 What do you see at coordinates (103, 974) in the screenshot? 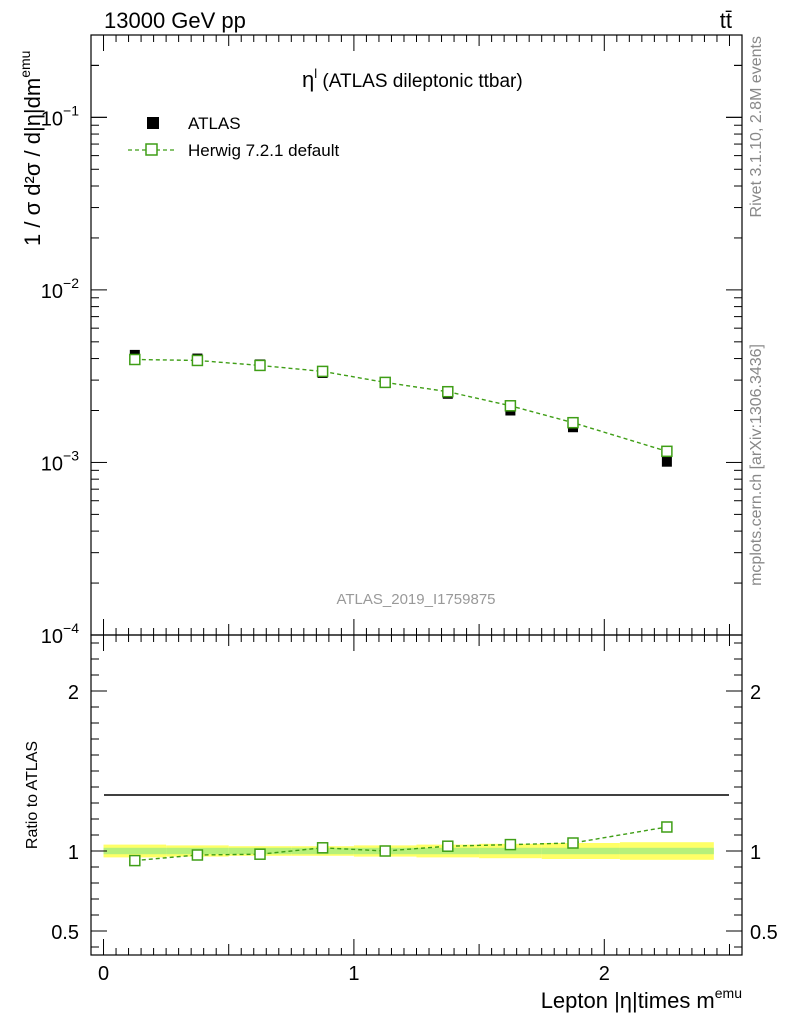
I see `x-tick-label: 0` at bounding box center [103, 974].